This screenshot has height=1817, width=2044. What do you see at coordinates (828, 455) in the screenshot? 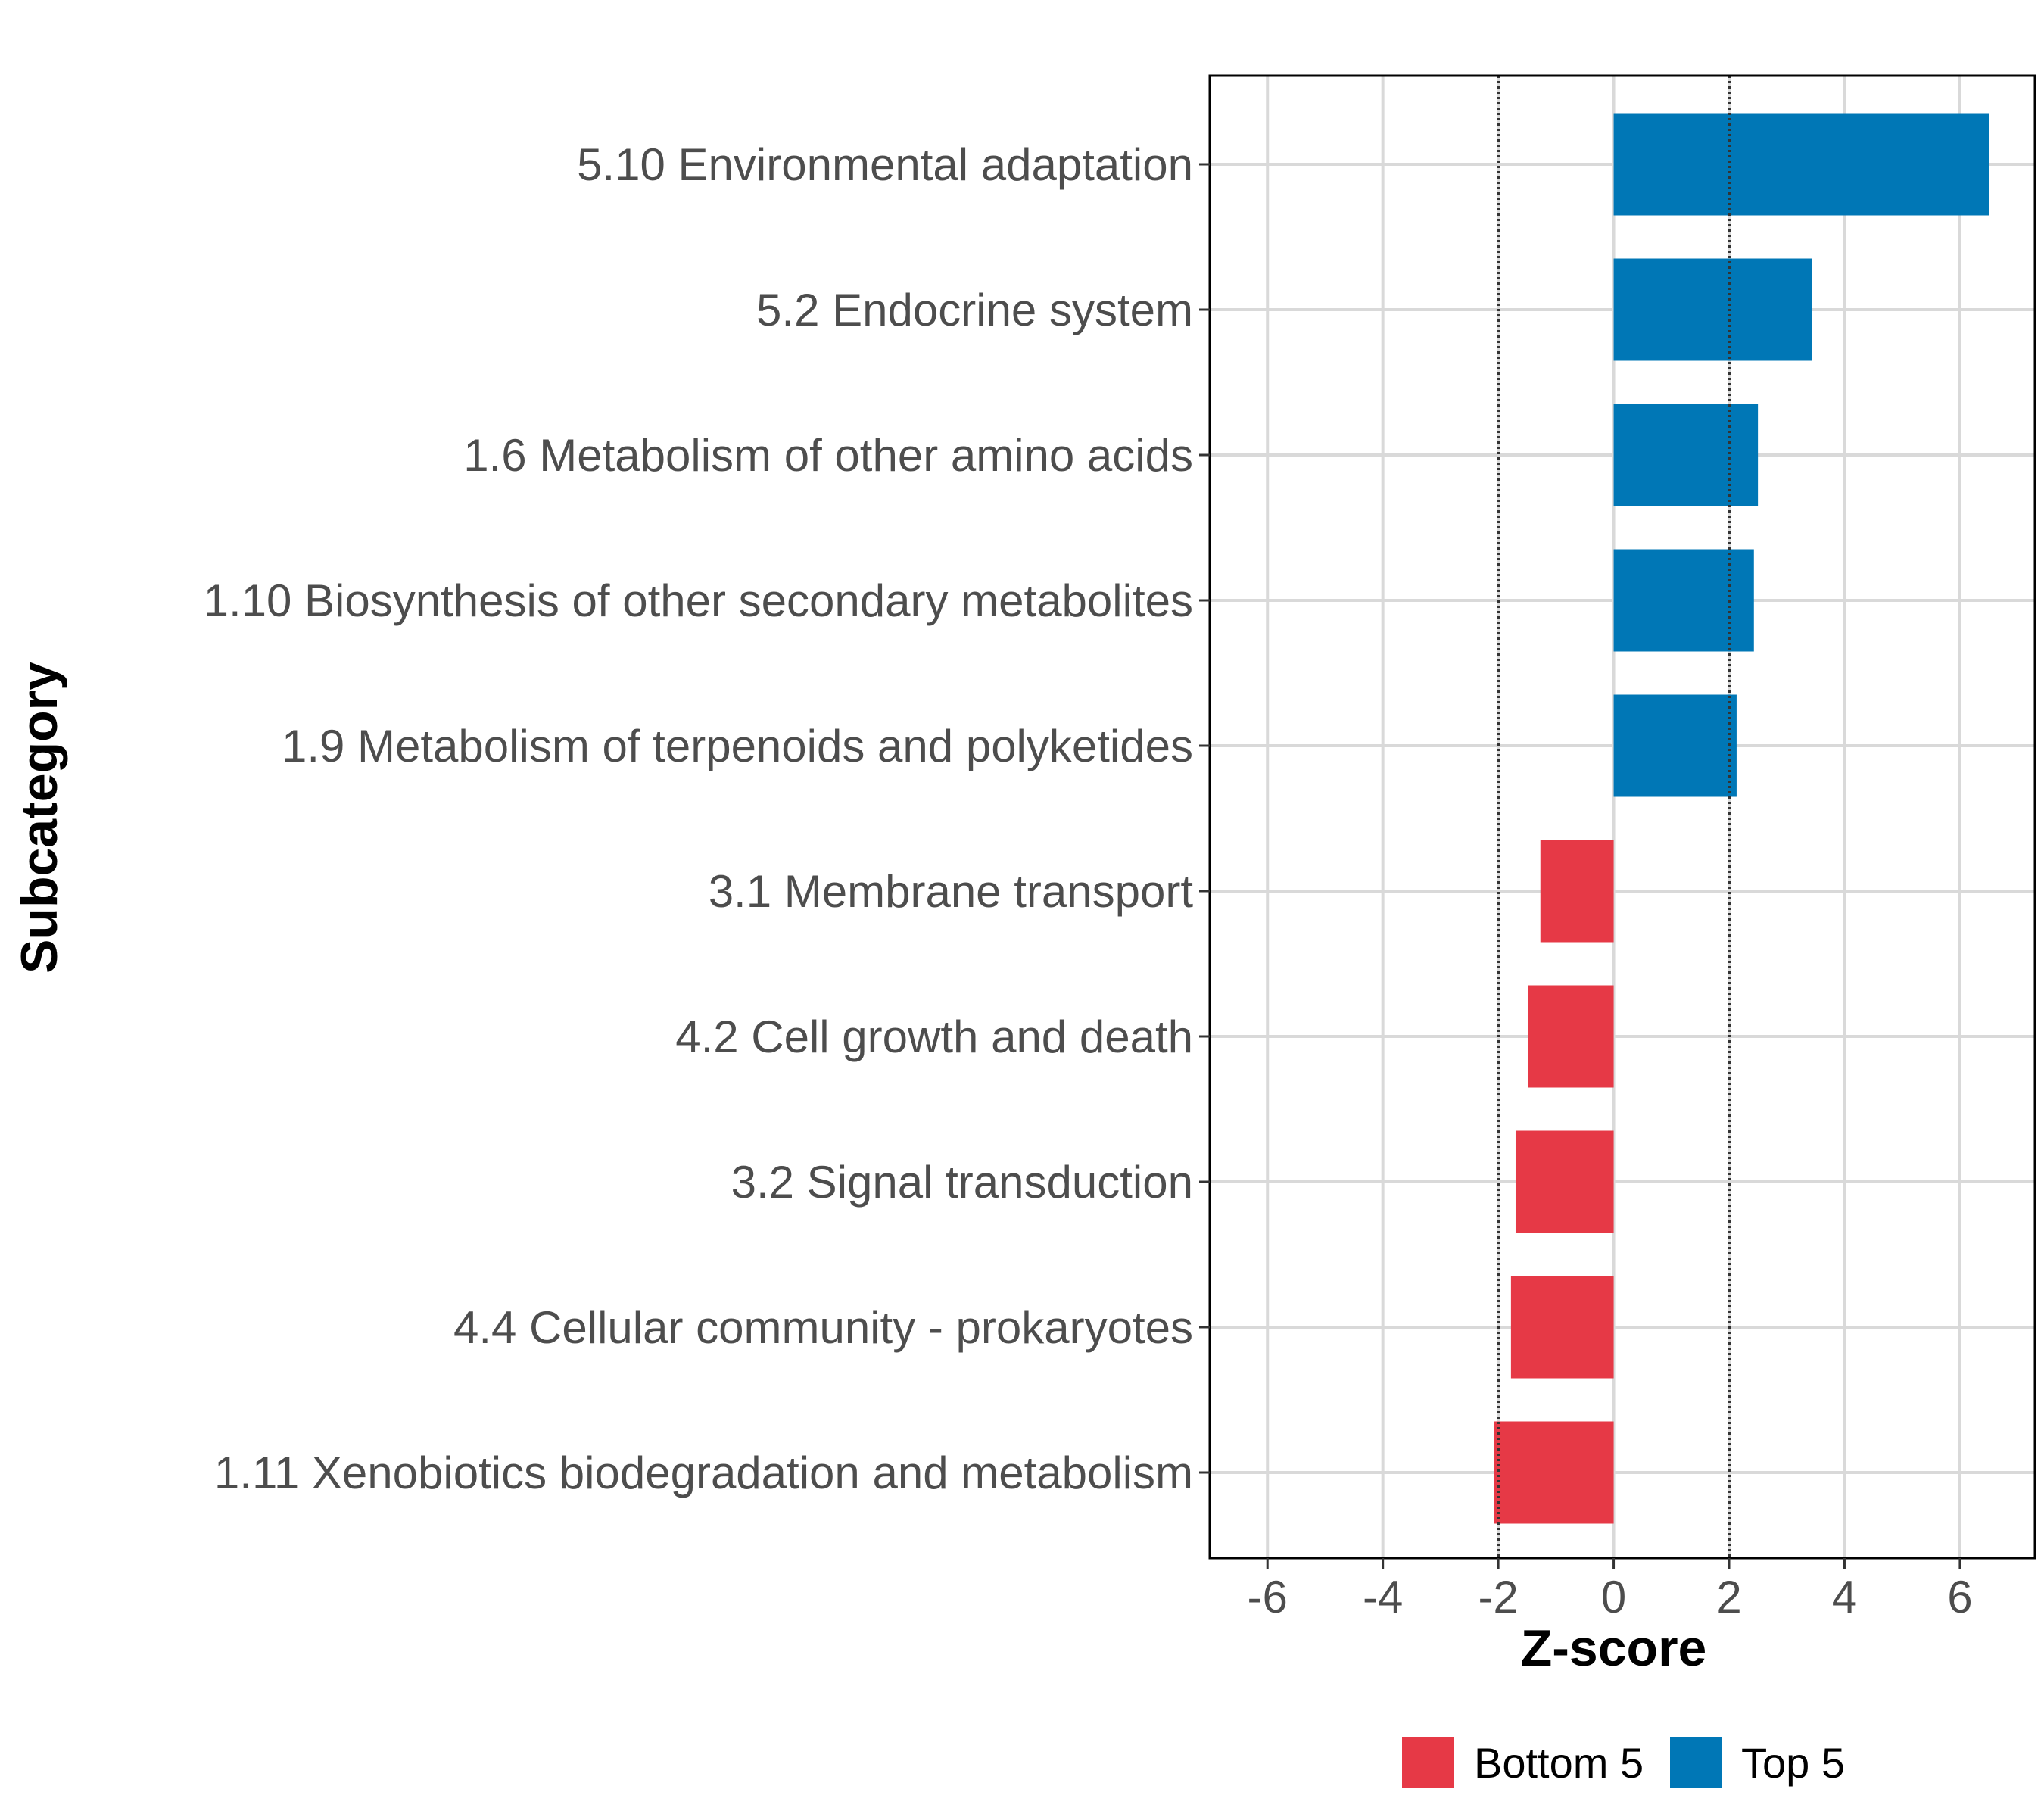
I see `y-tick-label: 1.6 Metabolism of other amino acids` at bounding box center [828, 455].